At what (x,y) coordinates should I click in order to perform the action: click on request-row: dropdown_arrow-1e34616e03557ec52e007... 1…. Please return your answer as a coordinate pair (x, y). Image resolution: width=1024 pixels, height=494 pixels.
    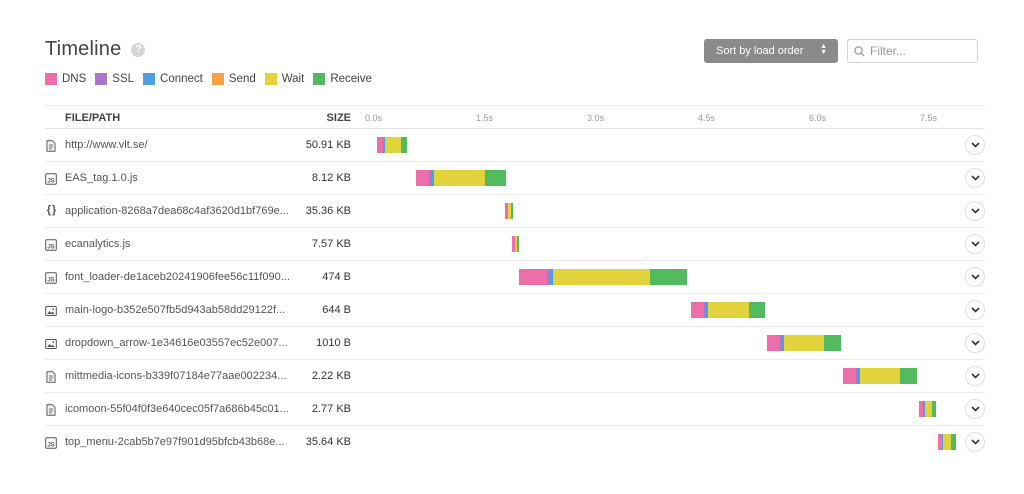
    Looking at the image, I should click on (515, 343).